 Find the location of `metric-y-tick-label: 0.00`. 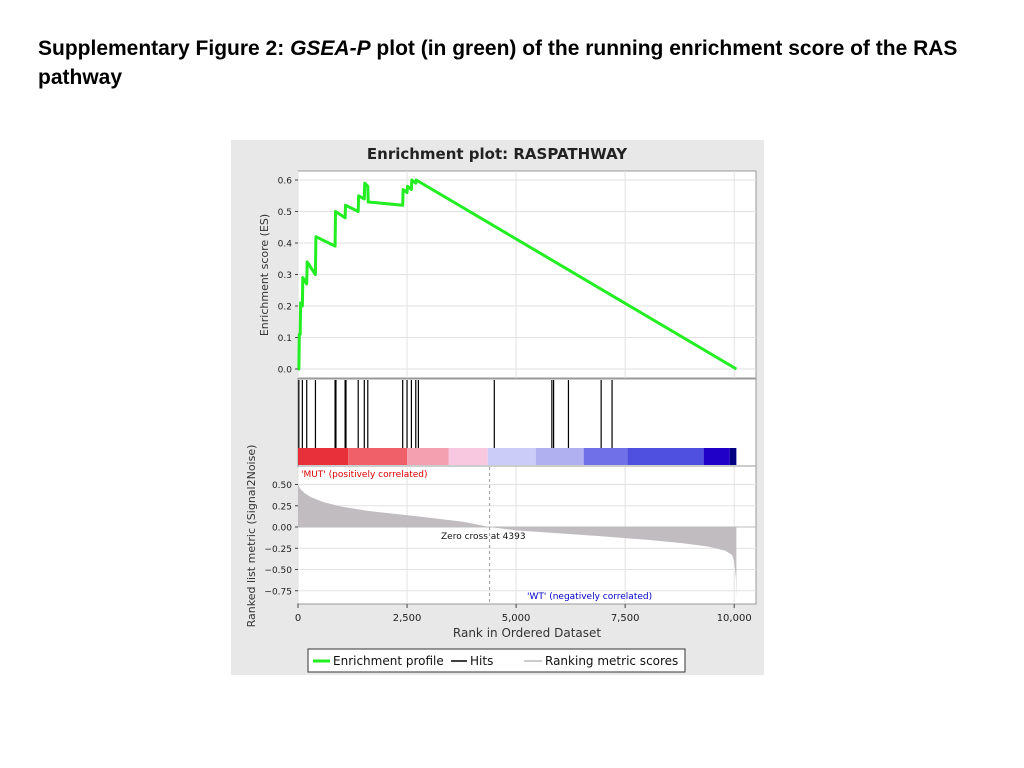

metric-y-tick-label: 0.00 is located at coordinates (282, 529).